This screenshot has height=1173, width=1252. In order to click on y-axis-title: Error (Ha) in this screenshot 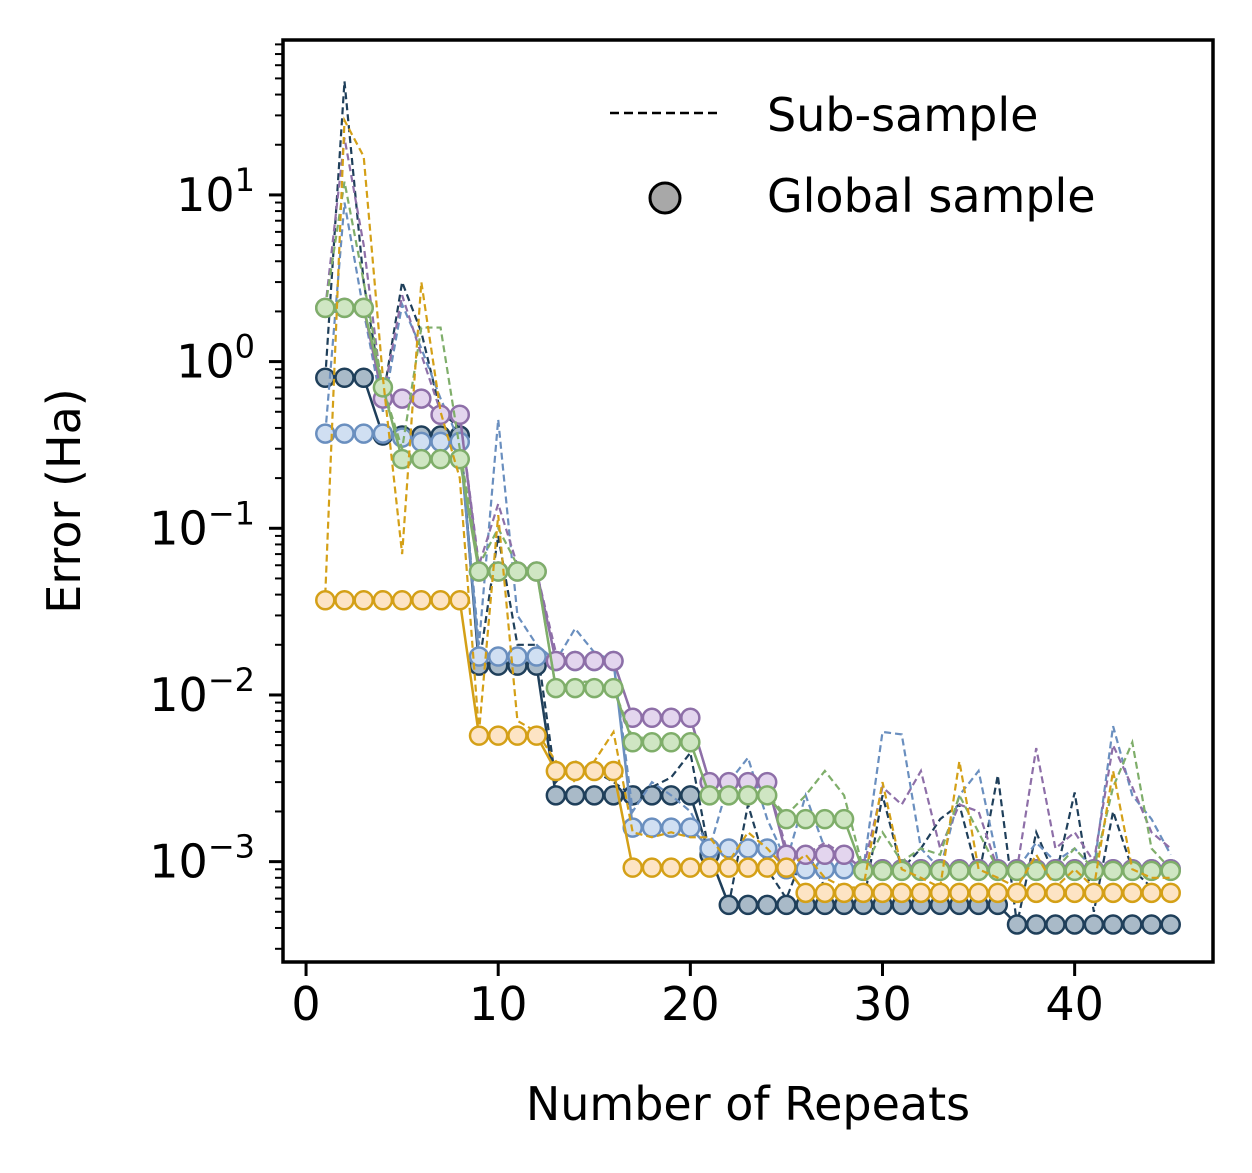, I will do `click(64, 500)`.